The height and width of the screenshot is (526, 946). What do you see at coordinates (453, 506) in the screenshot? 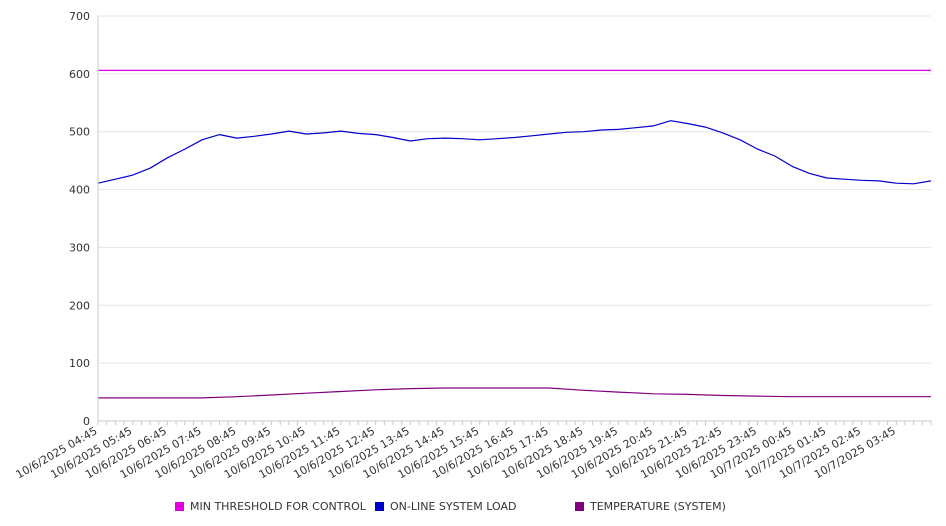
I see `legend-label-online-system-load: ON-LINE SYSTEM LOAD` at bounding box center [453, 506].